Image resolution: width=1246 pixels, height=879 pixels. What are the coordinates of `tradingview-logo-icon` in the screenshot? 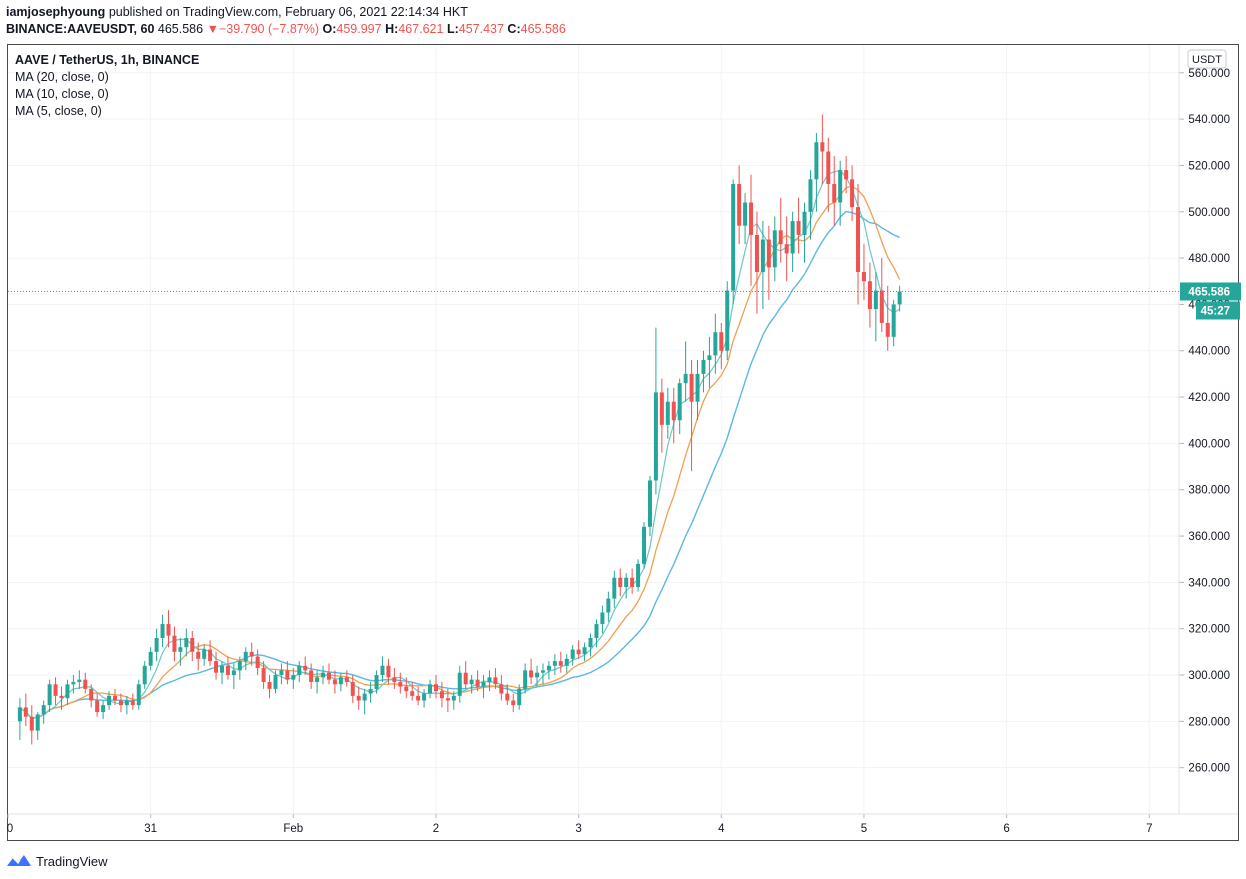 It's located at (19, 861).